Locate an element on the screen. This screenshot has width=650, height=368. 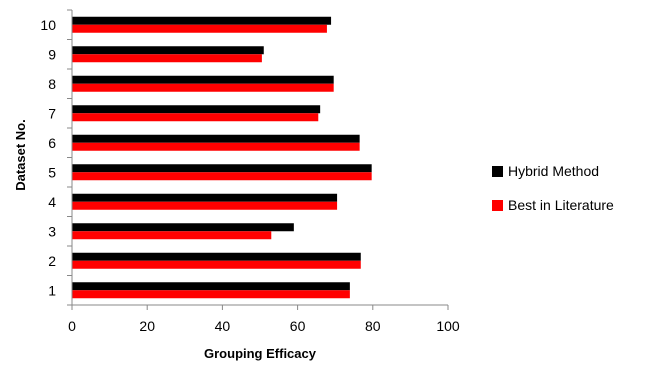
x-axis-title: Grouping Efficacy is located at coordinates (260, 353).